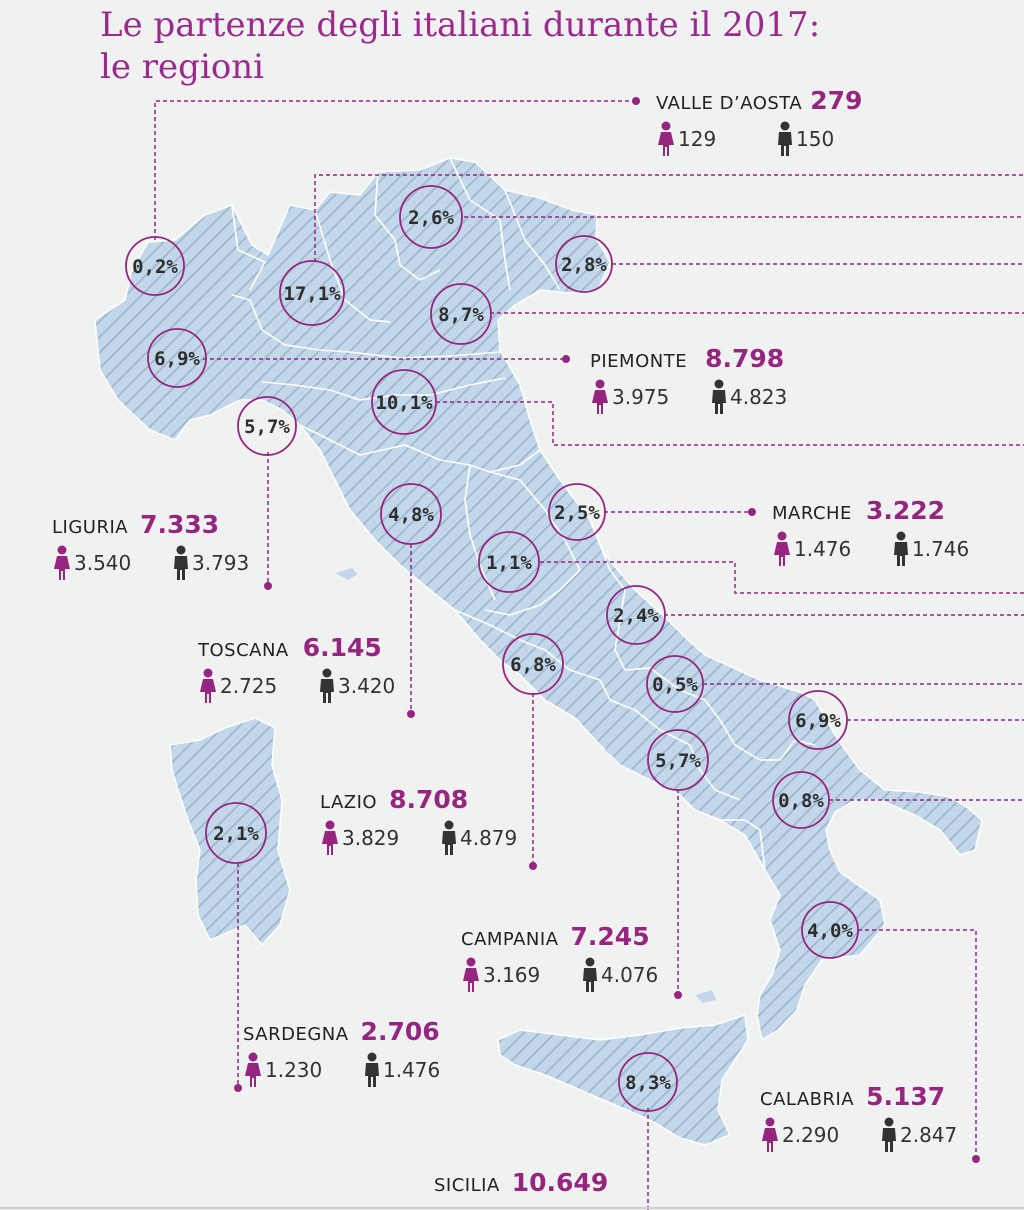 This screenshot has width=1024, height=1210. What do you see at coordinates (929, 1135) in the screenshot?
I see `male-count: 2.847` at bounding box center [929, 1135].